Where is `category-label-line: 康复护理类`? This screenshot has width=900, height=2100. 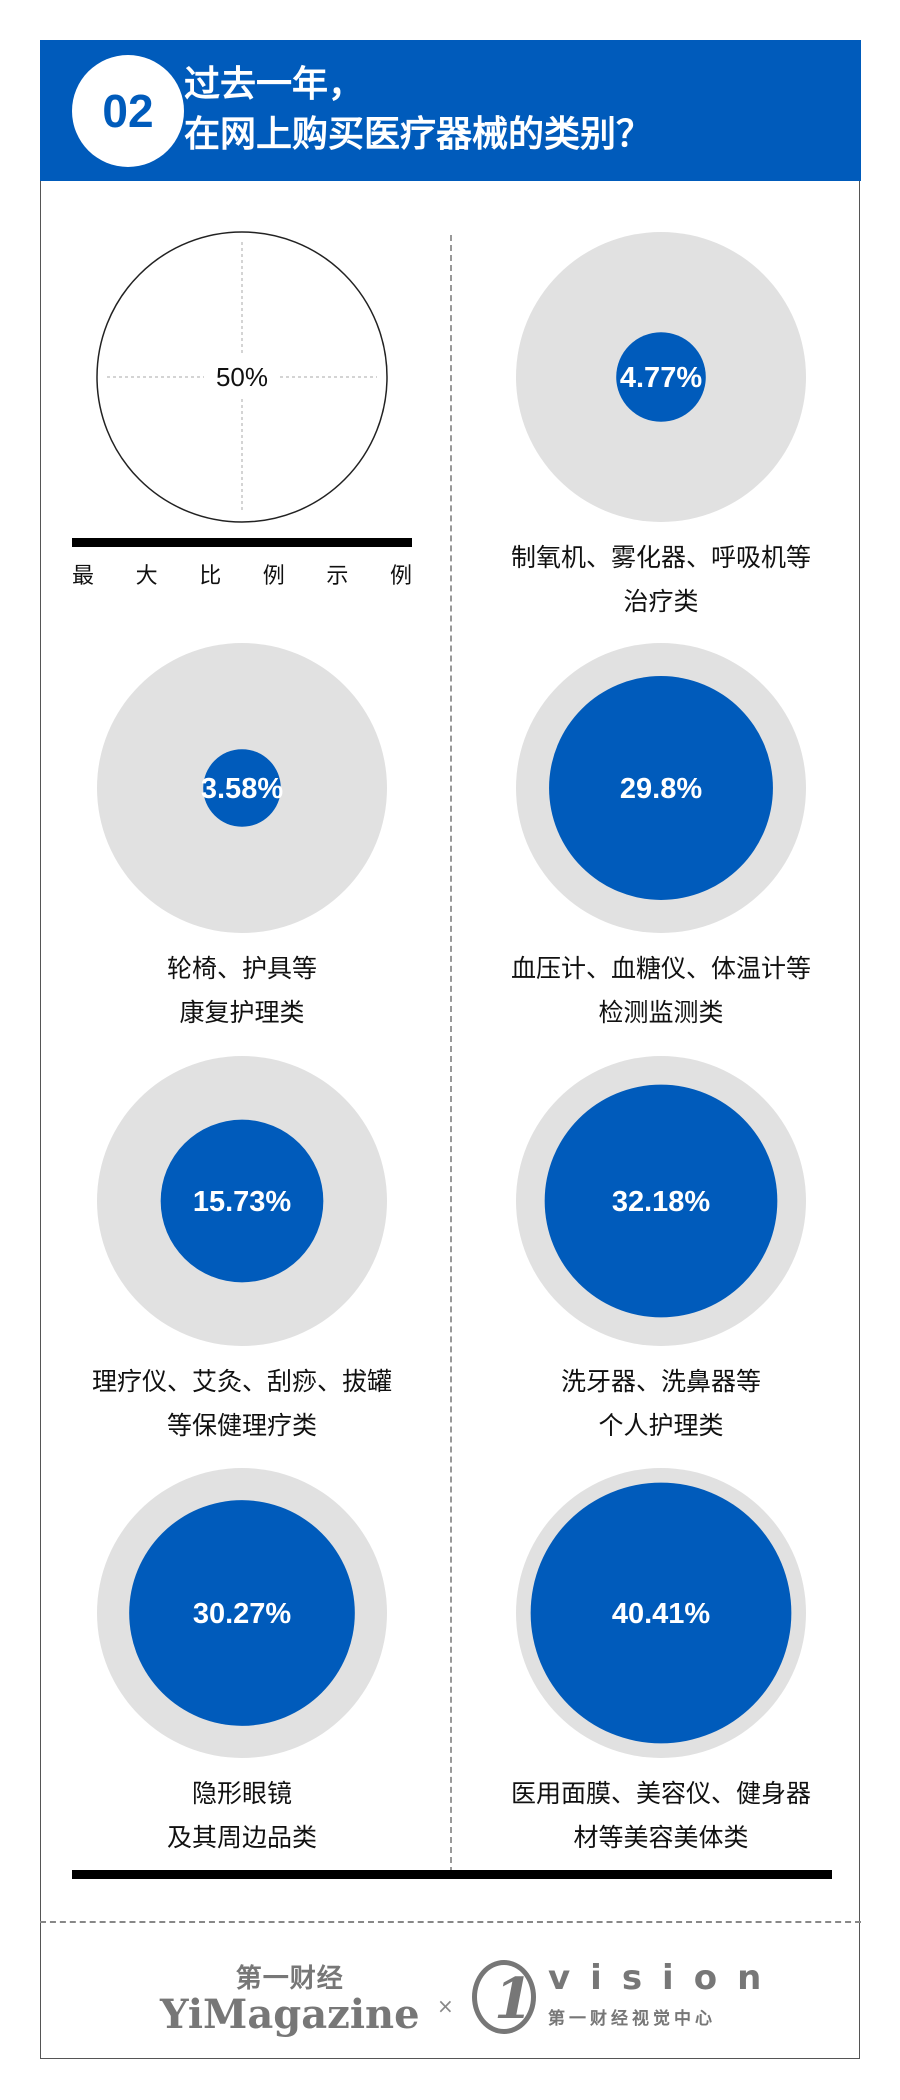
category-label-line: 康复护理类 is located at coordinates (242, 1012).